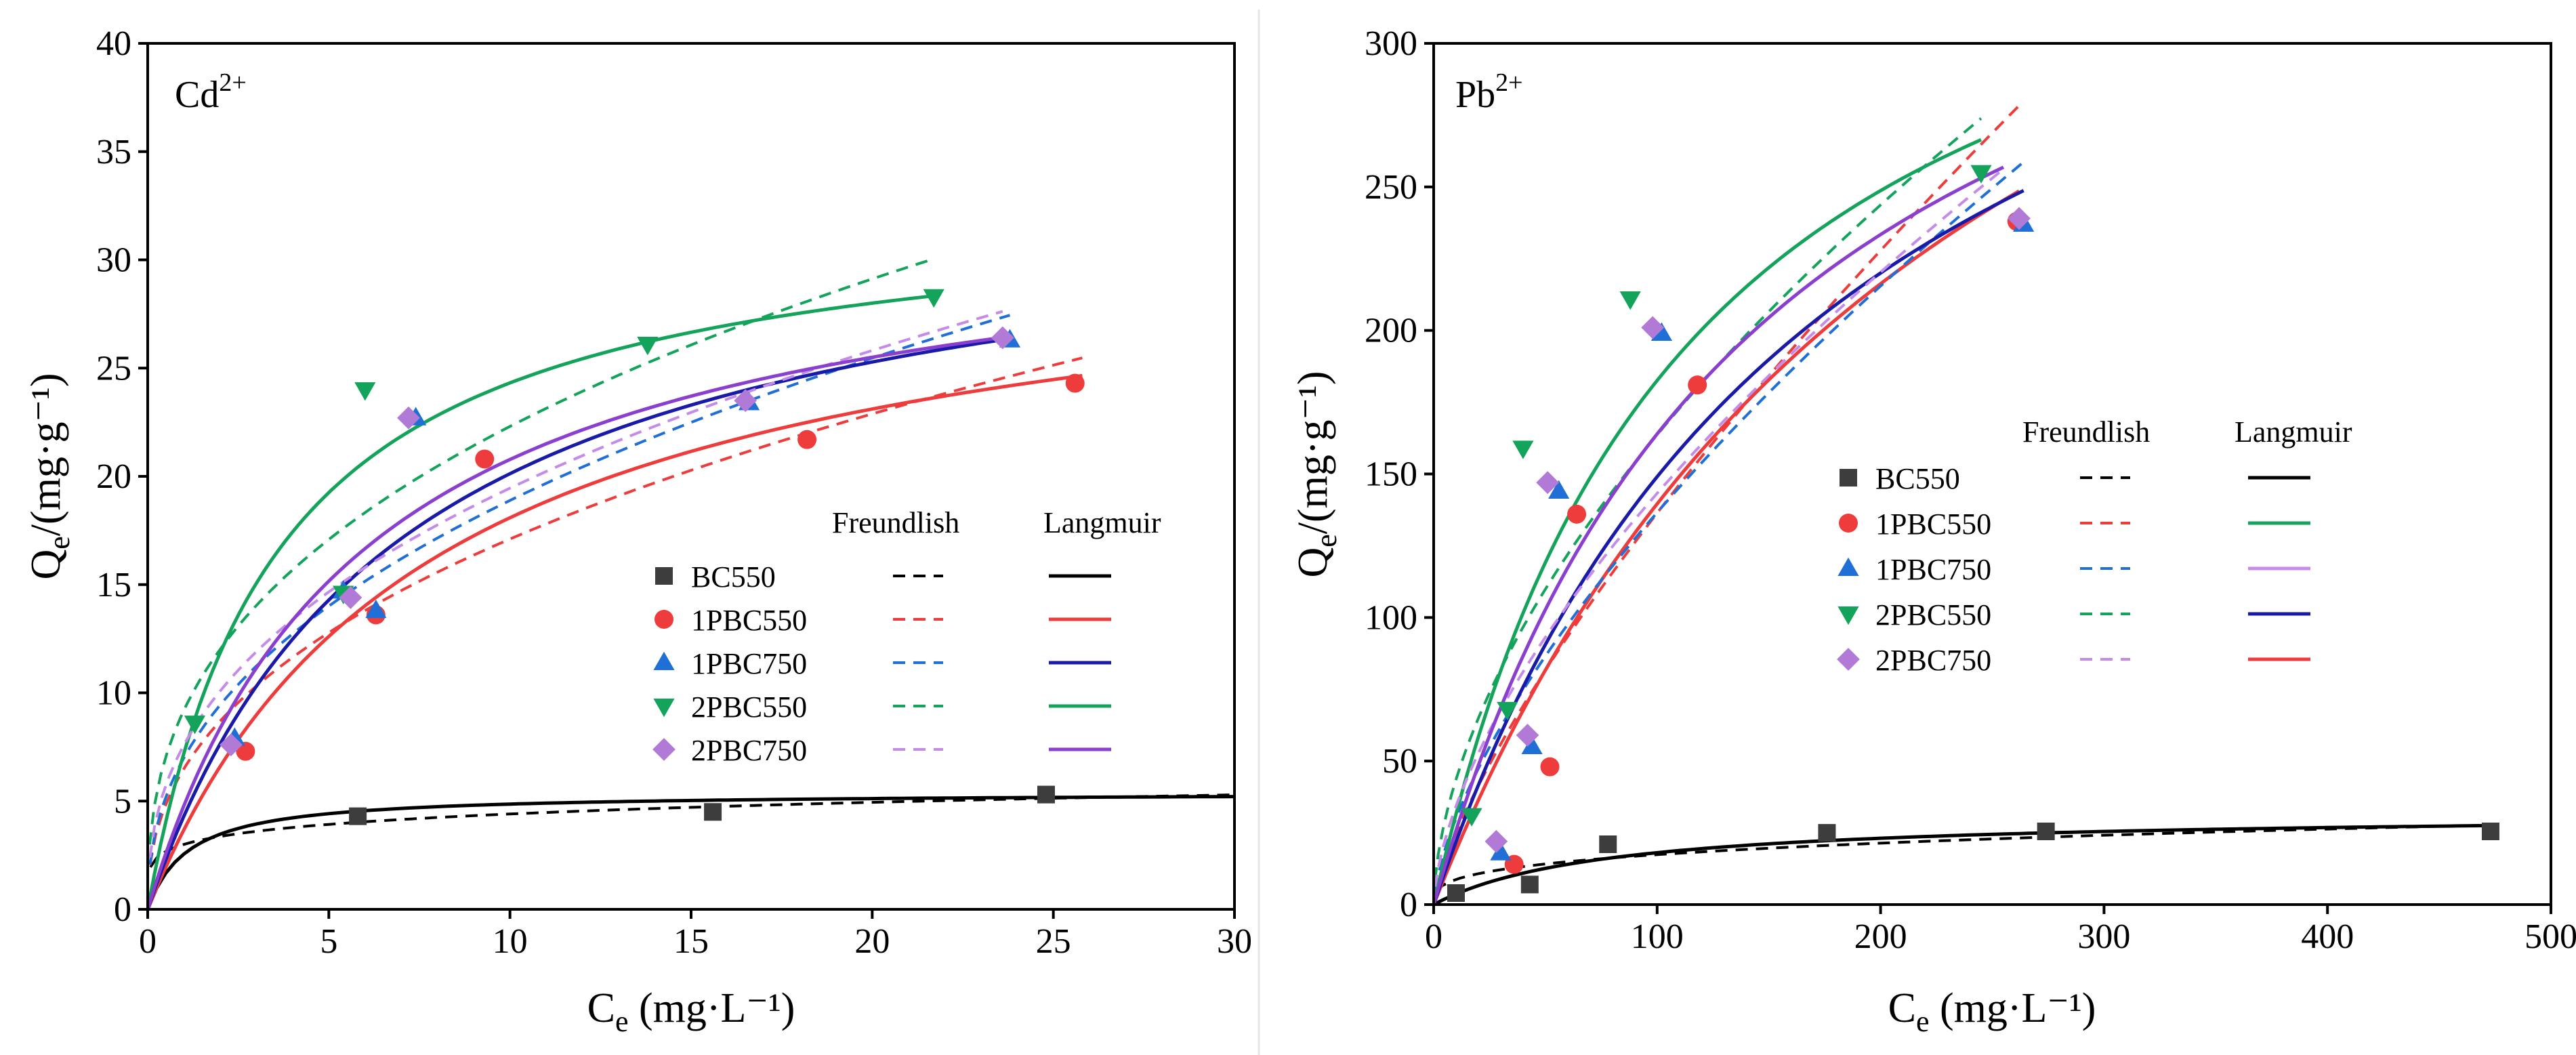 The height and width of the screenshot is (1055, 2576). I want to click on legend-label: 1PBC750, so click(1933, 569).